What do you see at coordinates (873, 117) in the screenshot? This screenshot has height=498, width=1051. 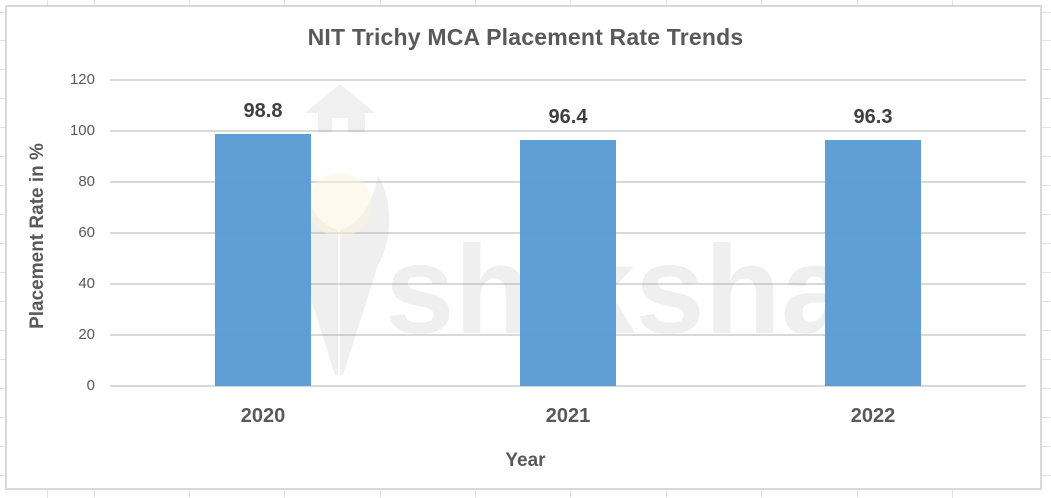 I see `data-label-2022: 96.3` at bounding box center [873, 117].